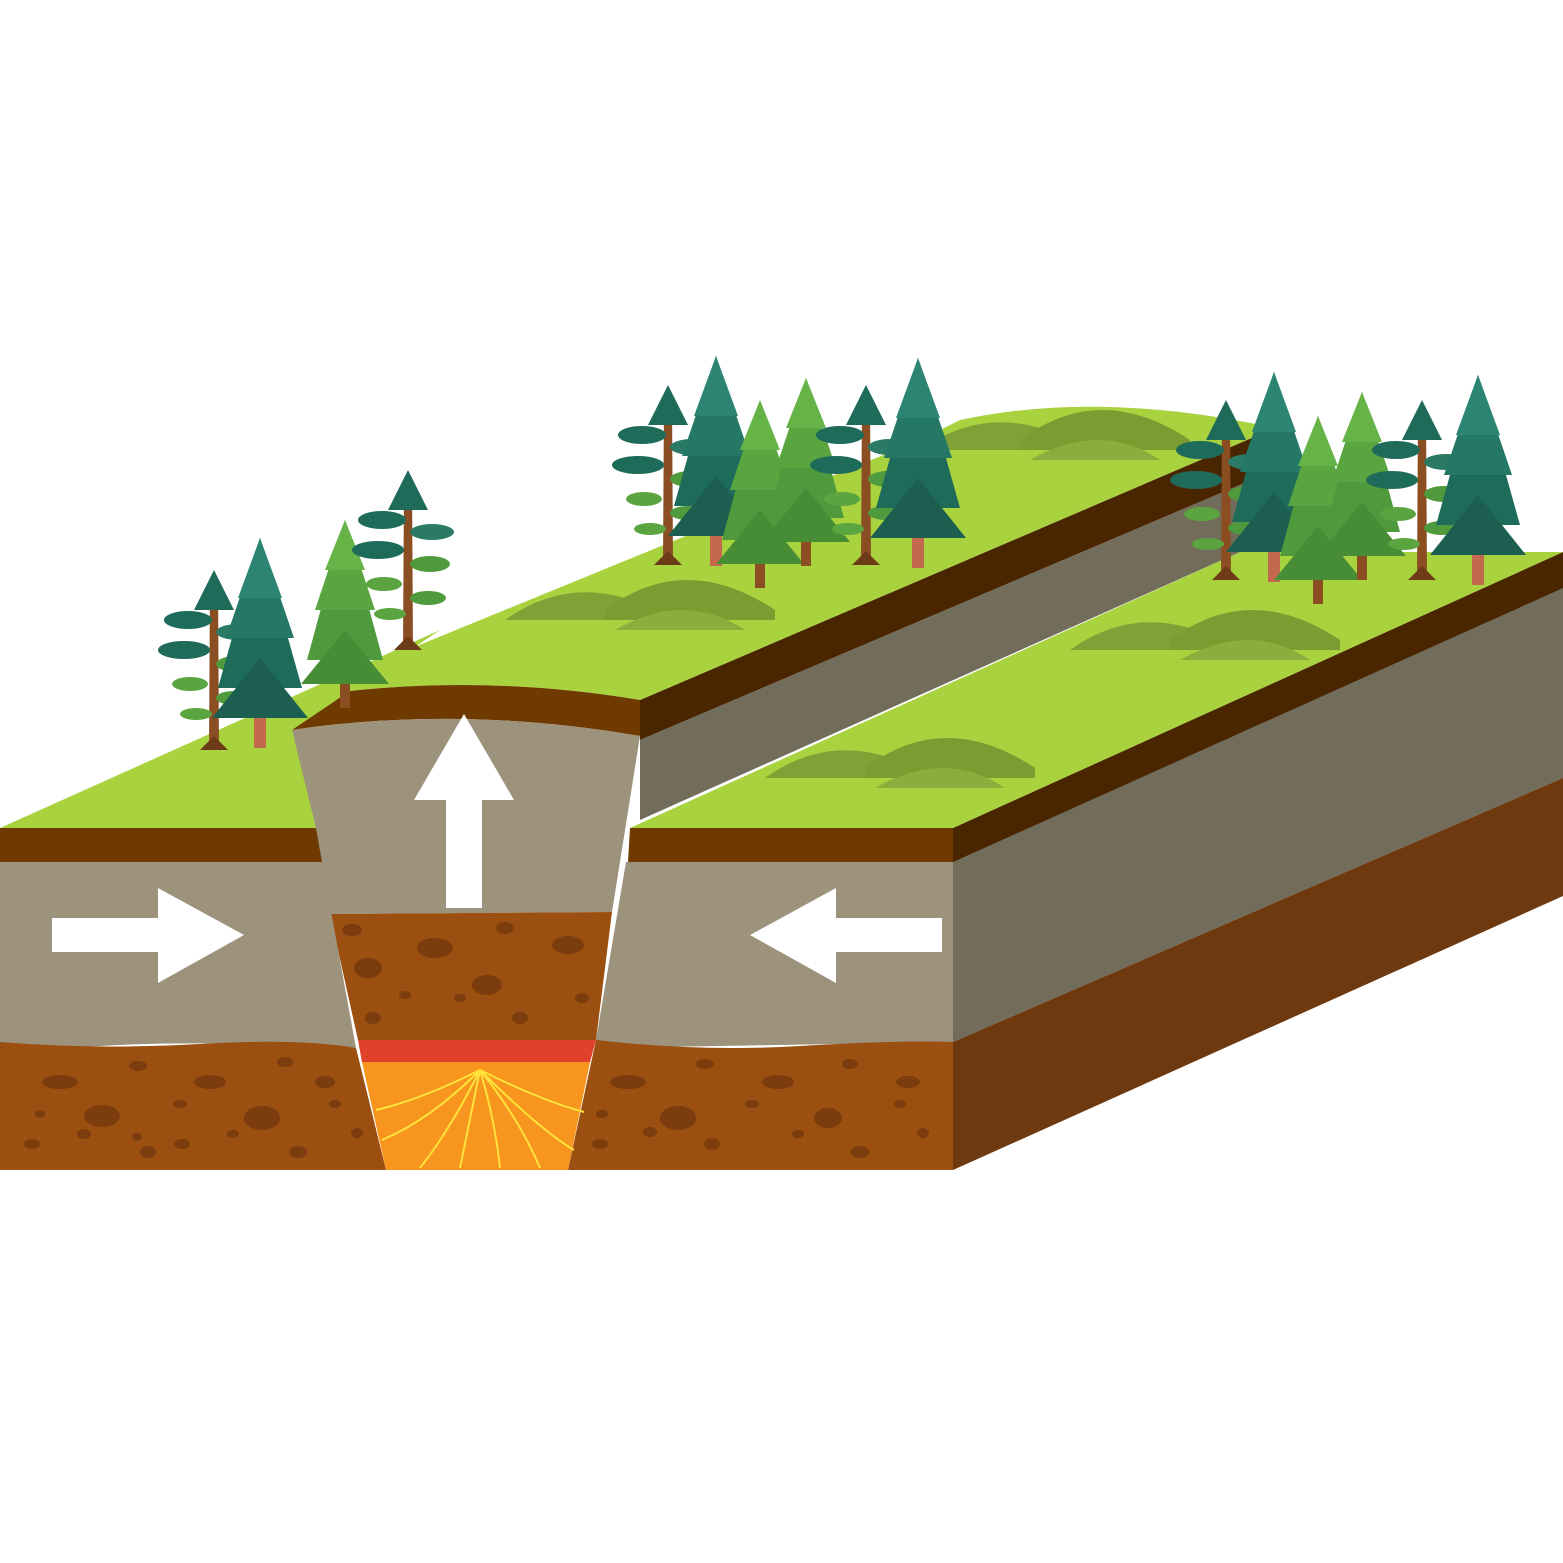 The image size is (1563, 1563). I want to click on magma-crust-layer, so click(477, 1051).